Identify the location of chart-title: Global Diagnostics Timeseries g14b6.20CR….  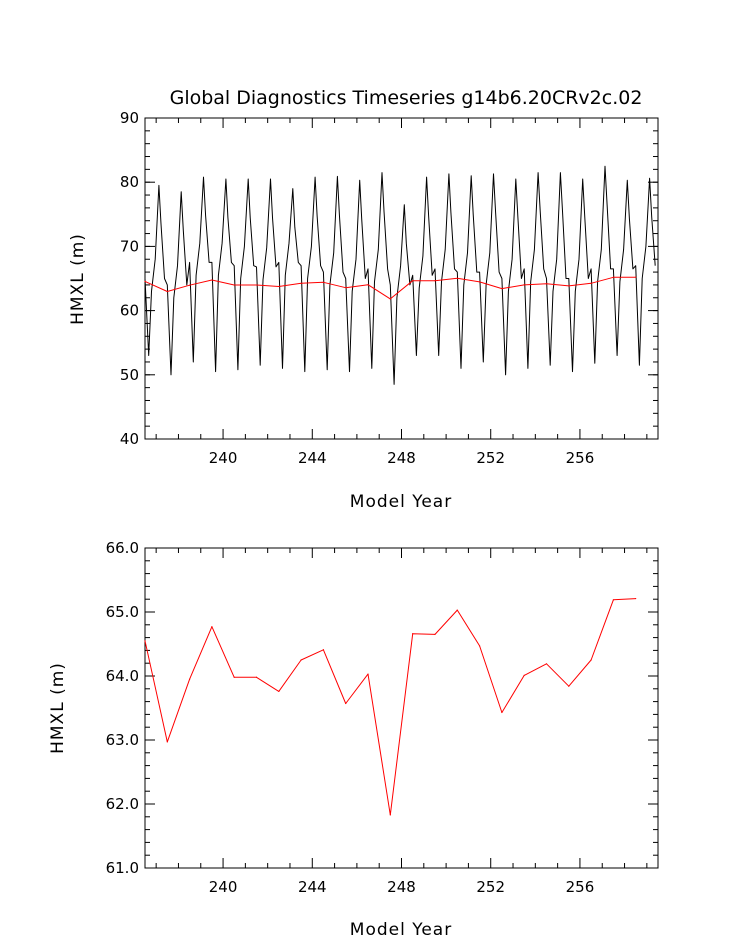
(406, 98).